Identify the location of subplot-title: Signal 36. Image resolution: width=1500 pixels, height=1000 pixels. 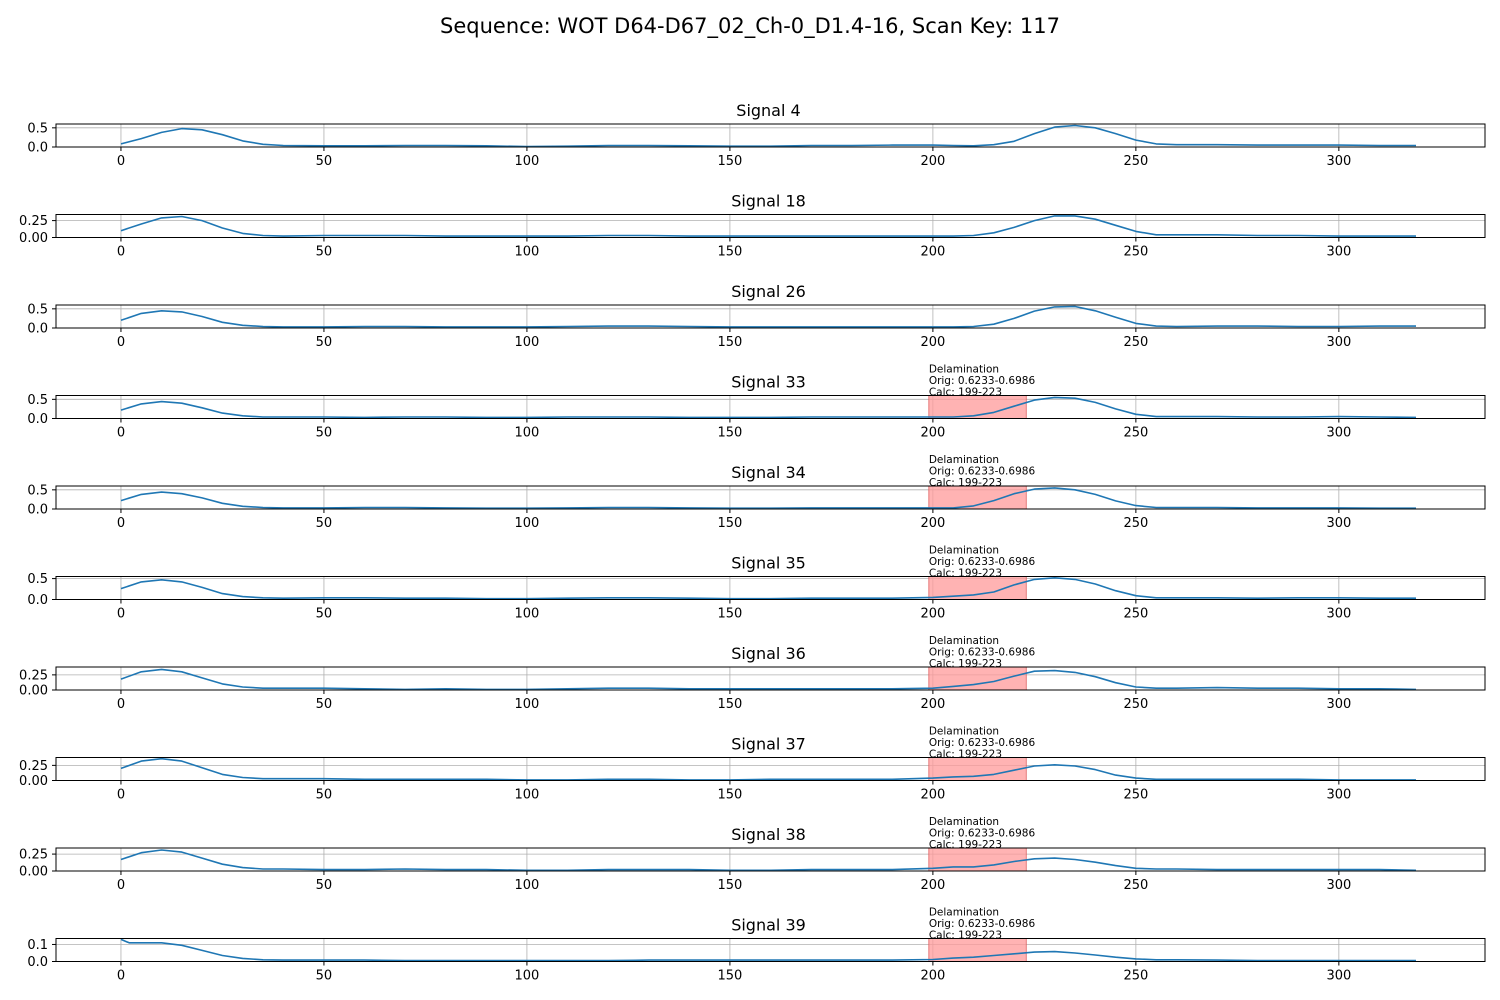
(768, 653).